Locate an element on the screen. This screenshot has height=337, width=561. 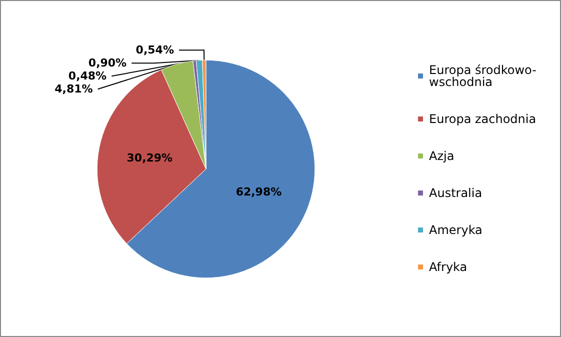
legend-label: Azja is located at coordinates (441, 156).